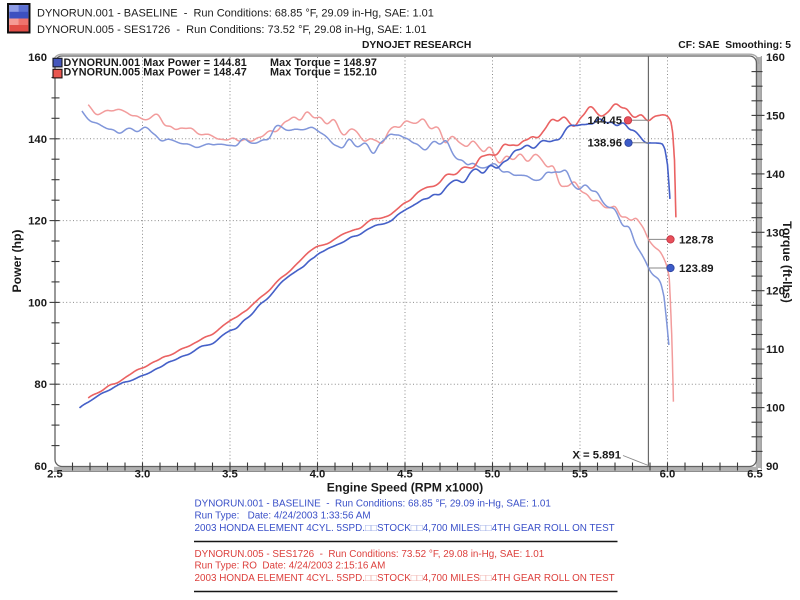 The width and height of the screenshot is (800, 600). I want to click on svg-text:Run Type: Date: 4/24/2003 1:: Run Type: Date: 4/24/2003 1:33:56 AM, so click(283, 516).